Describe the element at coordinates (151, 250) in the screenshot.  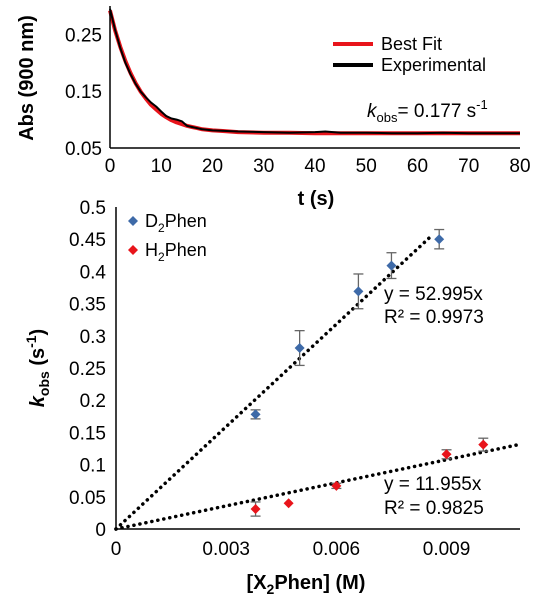
I see `h2phen-part1: H` at that location.